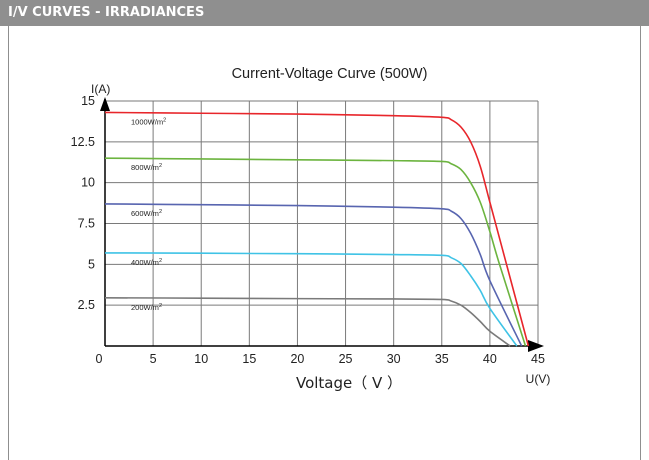 This screenshot has width=649, height=460. I want to click on series-label: 800W/m2, so click(146, 167).